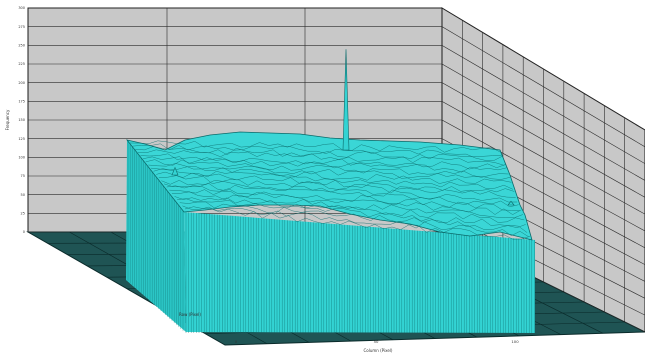 This screenshot has width=645, height=357. What do you see at coordinates (21, 83) in the screenshot?
I see `z-tick-label: 200` at bounding box center [21, 83].